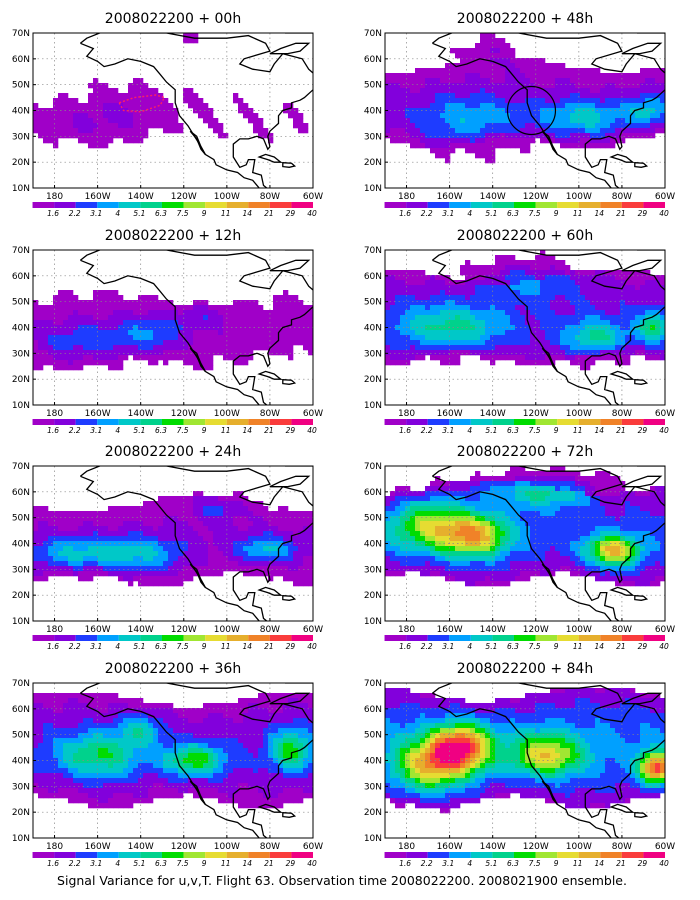  What do you see at coordinates (289, 165) in the screenshot?
I see `island-outline` at bounding box center [289, 165].